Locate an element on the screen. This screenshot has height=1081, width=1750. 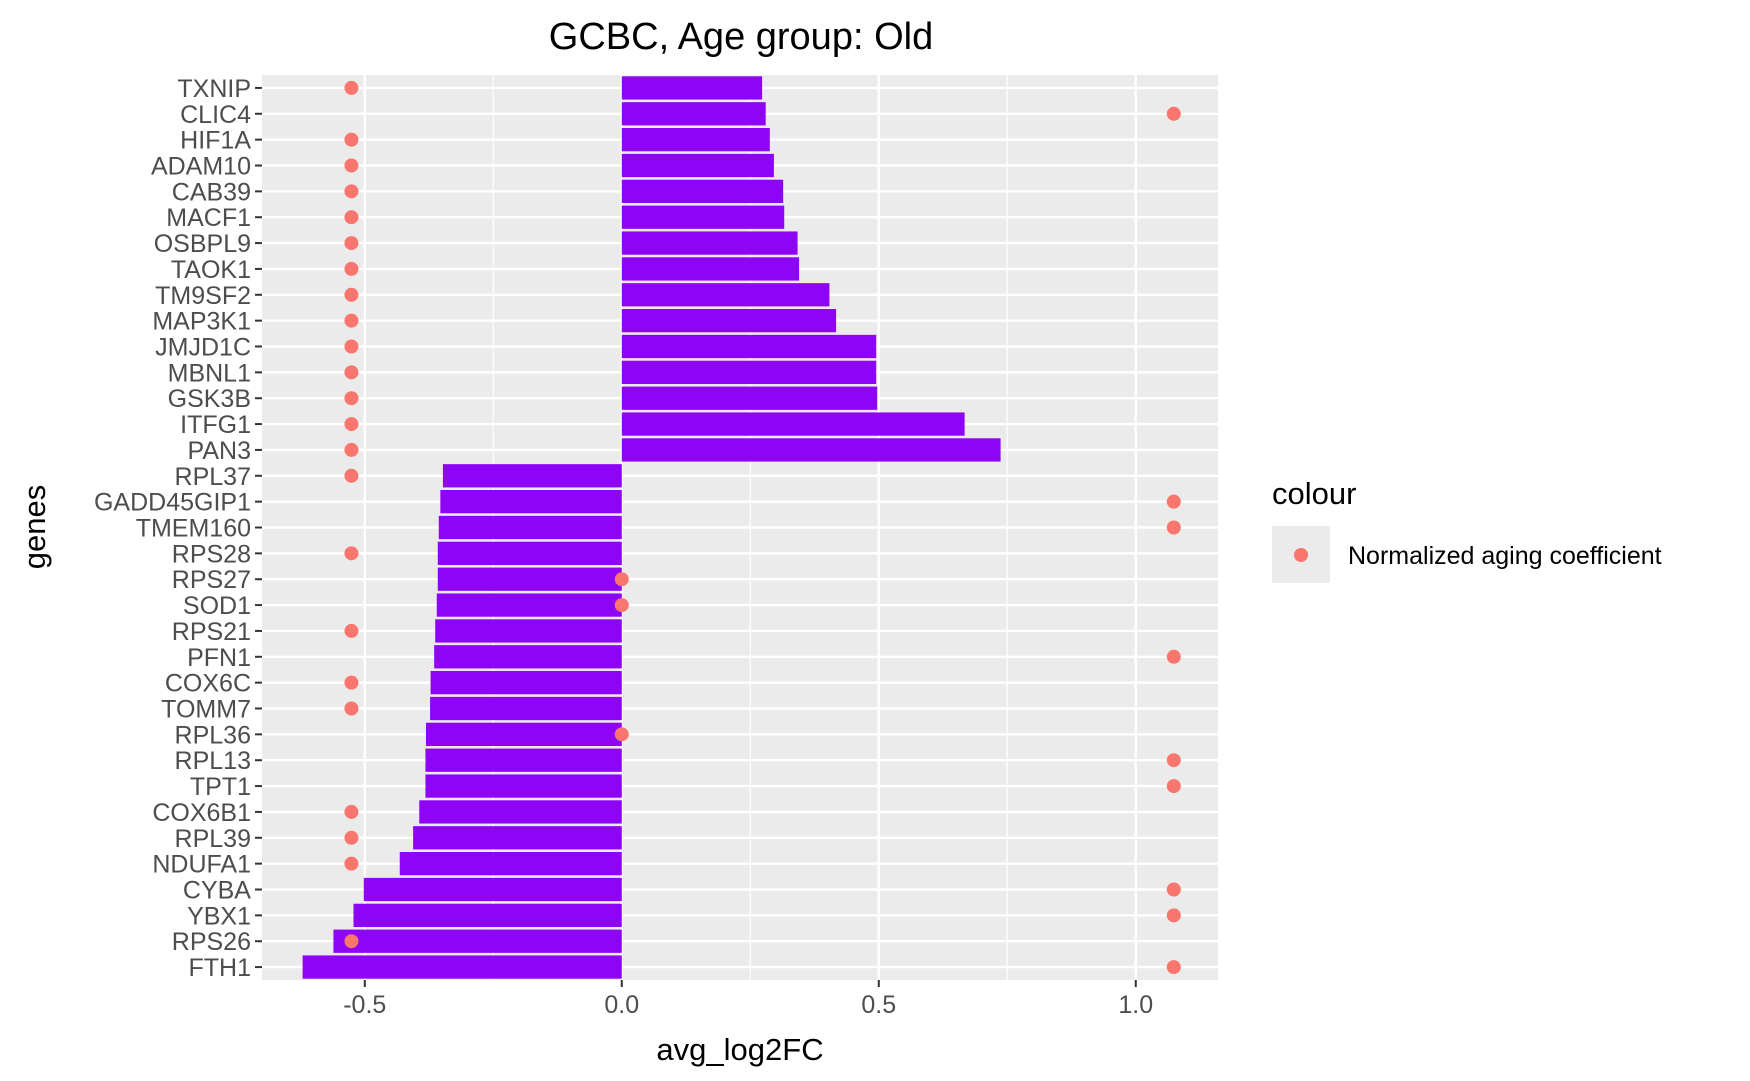
y-tick-label: PAN3 is located at coordinates (219, 451).